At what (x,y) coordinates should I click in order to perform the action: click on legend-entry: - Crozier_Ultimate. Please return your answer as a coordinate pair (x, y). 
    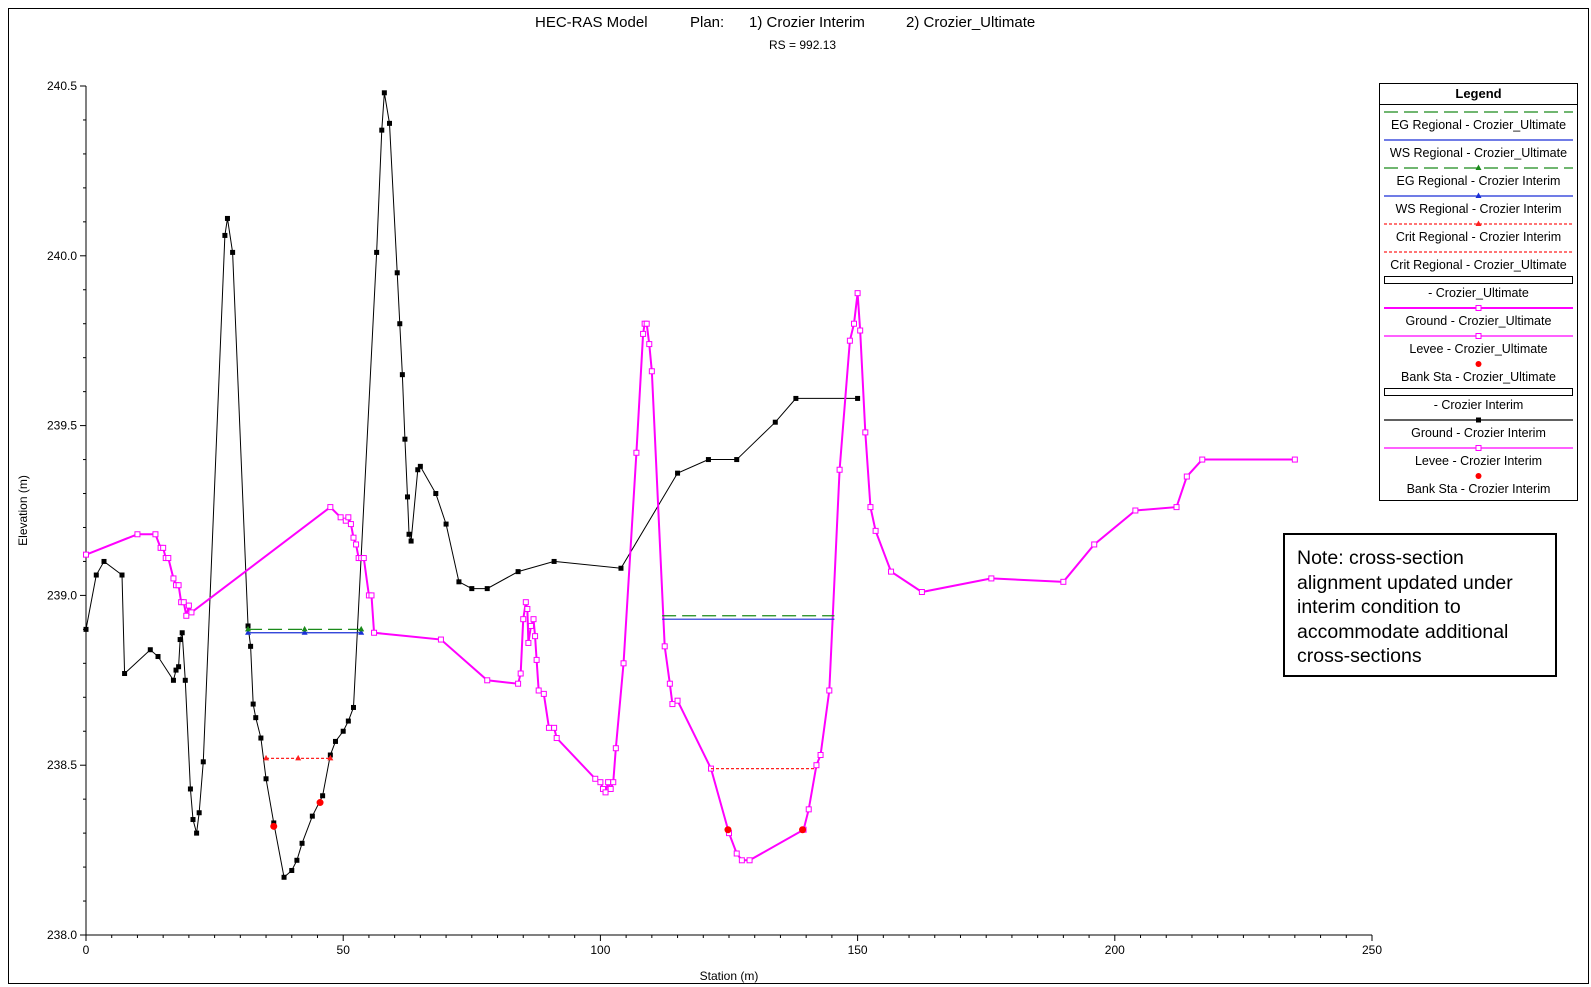
    Looking at the image, I should click on (1478, 287).